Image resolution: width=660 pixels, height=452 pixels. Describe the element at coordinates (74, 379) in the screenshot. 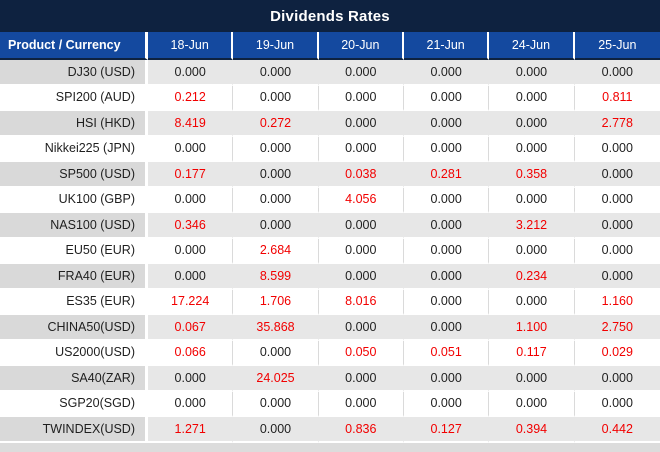

I see `product-cell: SA40(ZAR)` at that location.